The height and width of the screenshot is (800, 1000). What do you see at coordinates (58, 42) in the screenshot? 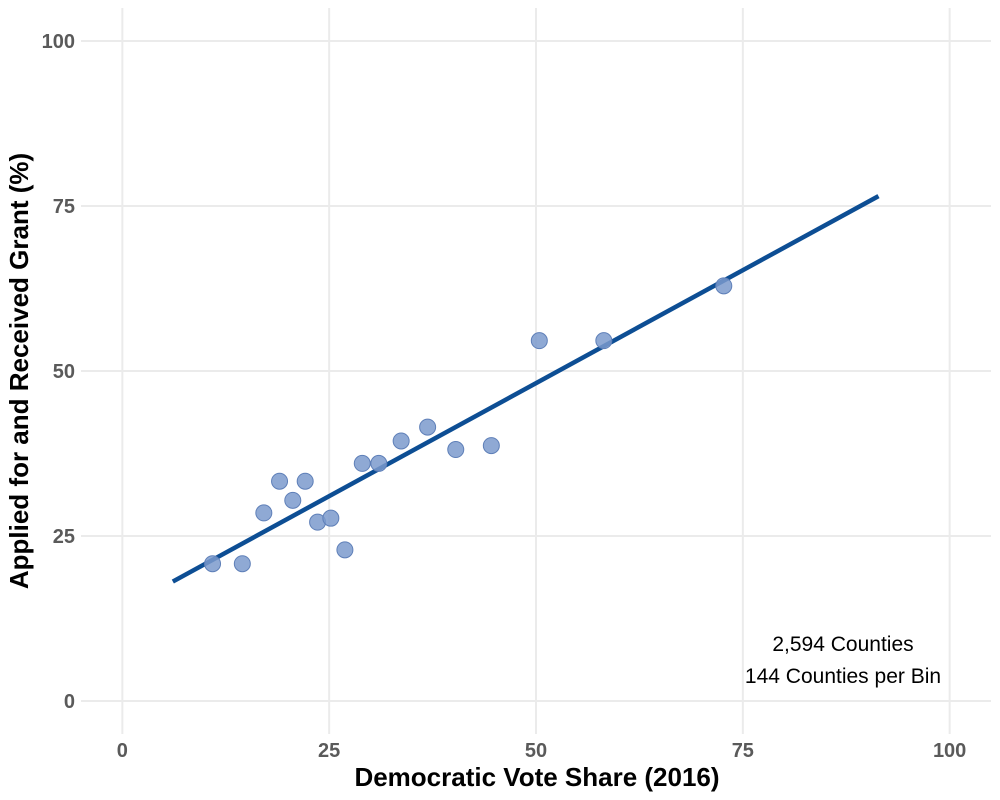
I see `y-tick-label: 100` at bounding box center [58, 42].